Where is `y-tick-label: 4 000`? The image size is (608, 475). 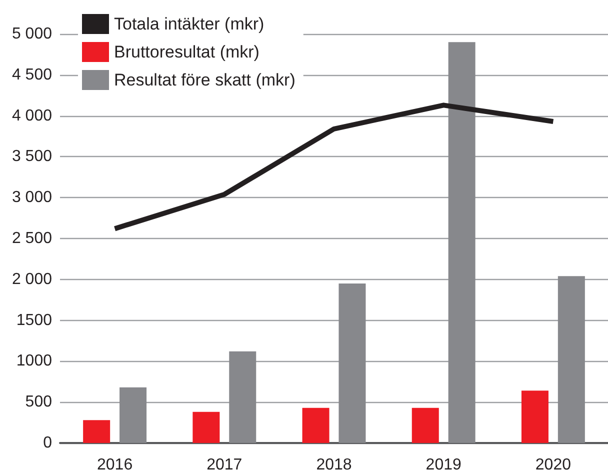
y-tick-label: 4 000 is located at coordinates (32, 115).